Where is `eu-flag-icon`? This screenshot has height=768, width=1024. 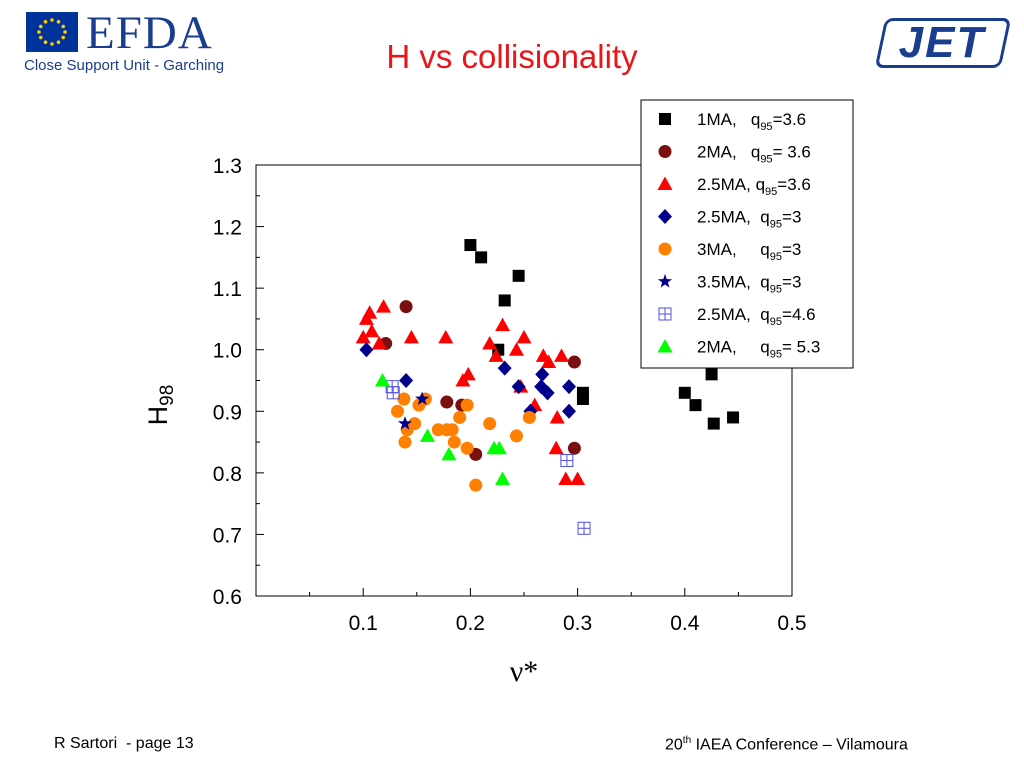 eu-flag-icon is located at coordinates (52, 32).